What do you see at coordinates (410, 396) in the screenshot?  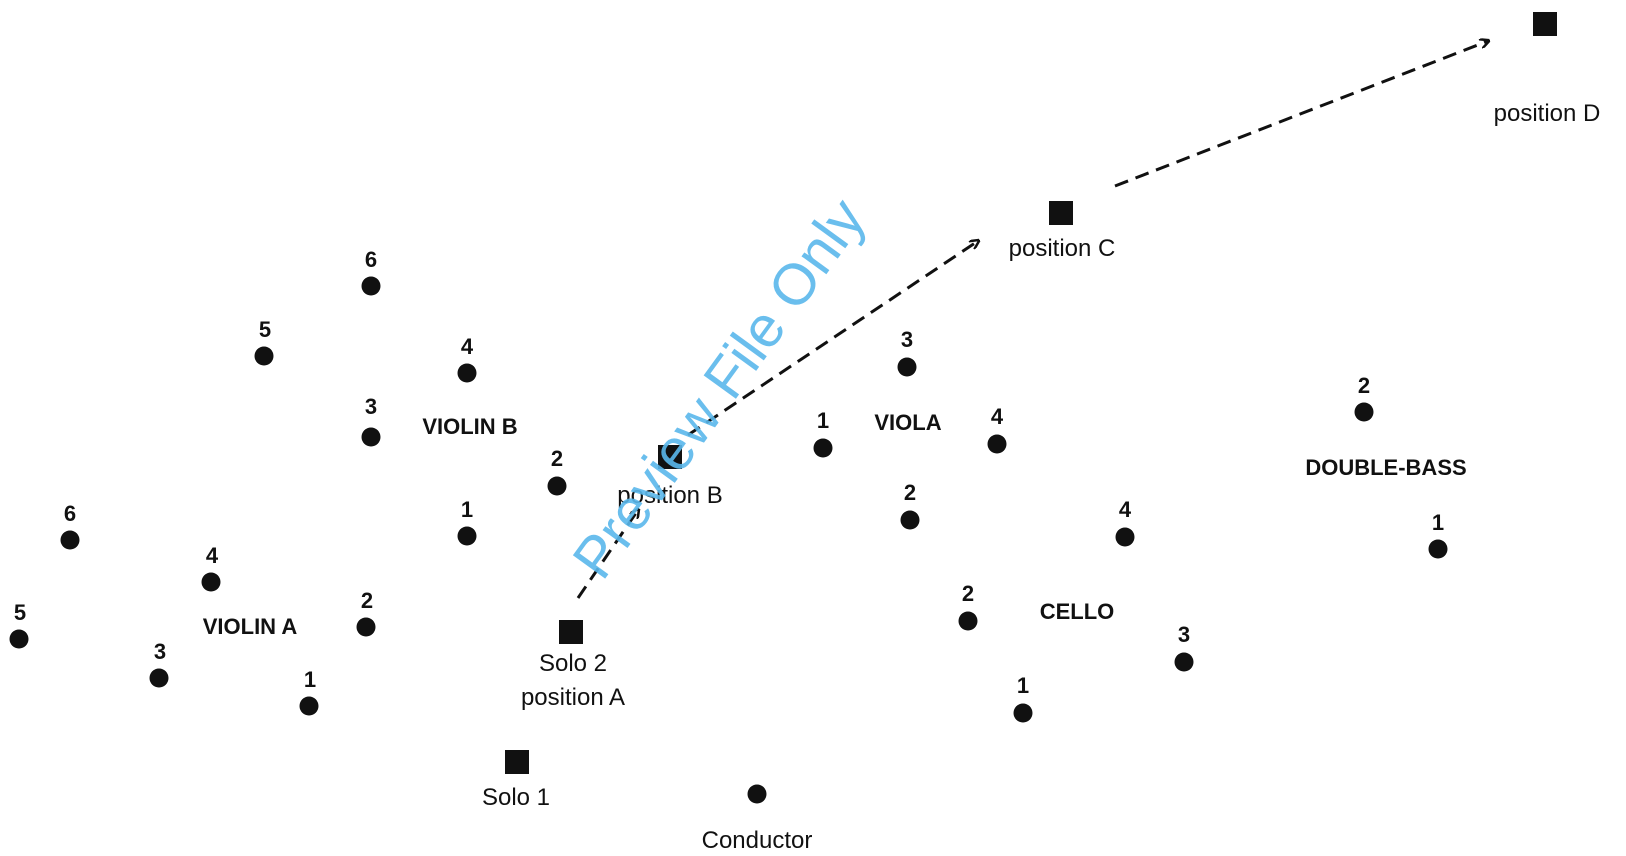 I see `violin-b-group: VIOLIN B 1 2 3 4 5 6` at bounding box center [410, 396].